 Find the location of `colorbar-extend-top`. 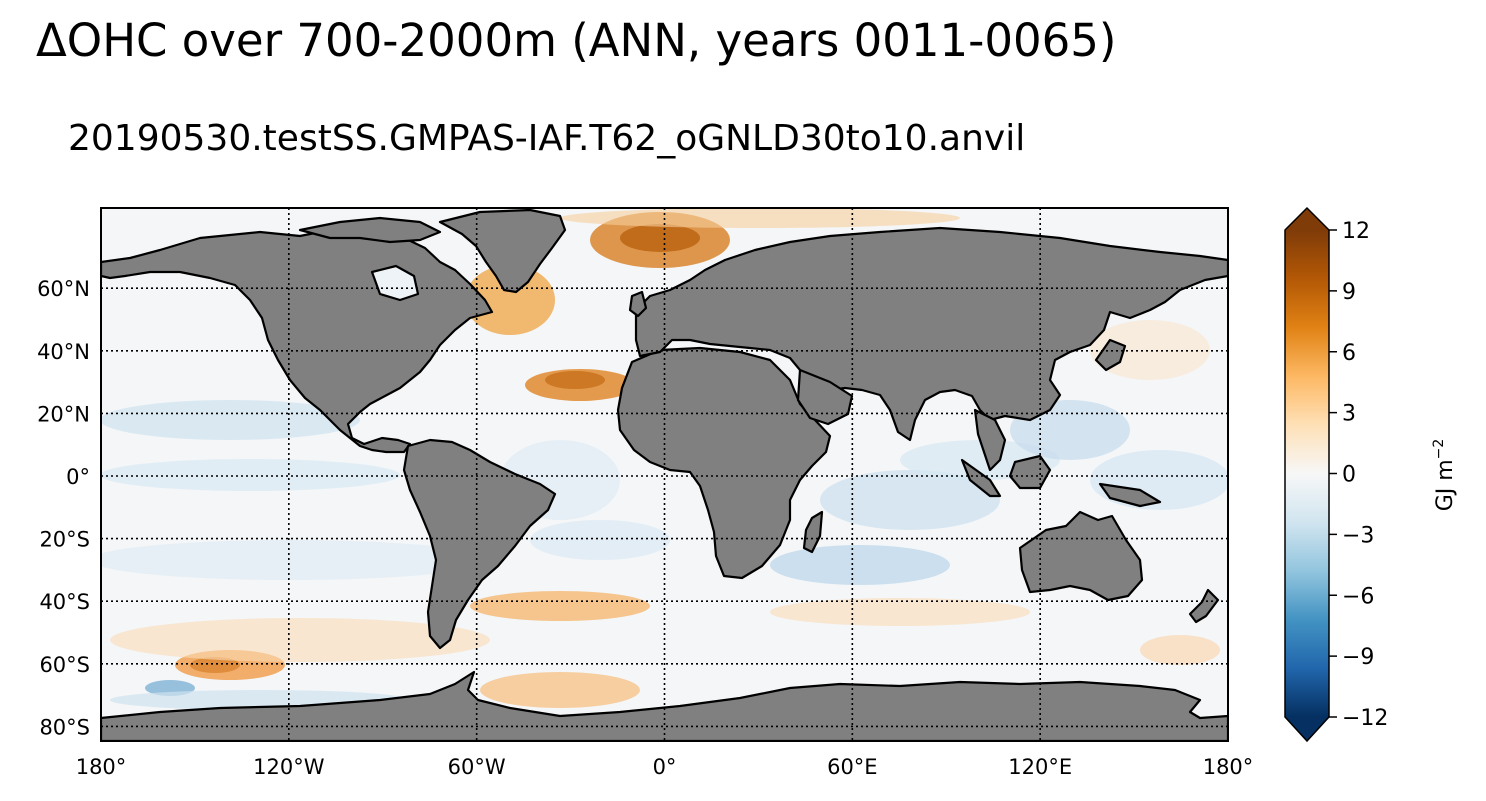

colorbar-extend-top is located at coordinates (1307, 219).